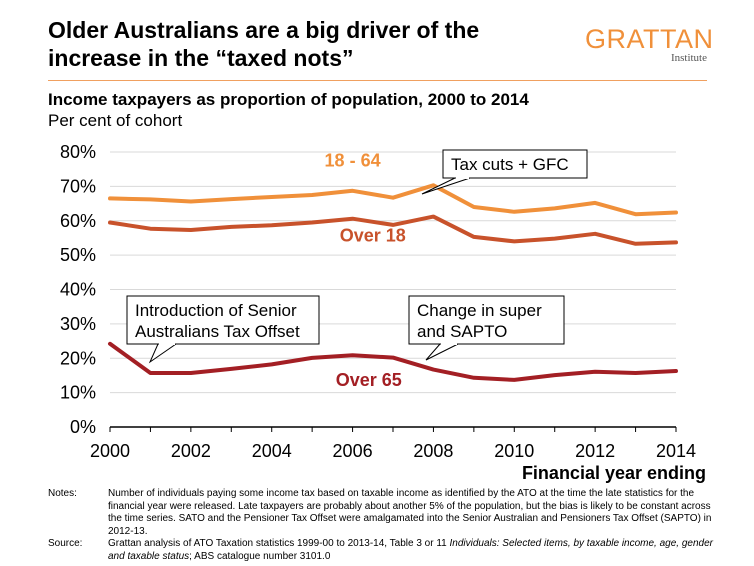 The width and height of the screenshot is (754, 566). What do you see at coordinates (78, 290) in the screenshot?
I see `y-tick-label: 40%` at bounding box center [78, 290].